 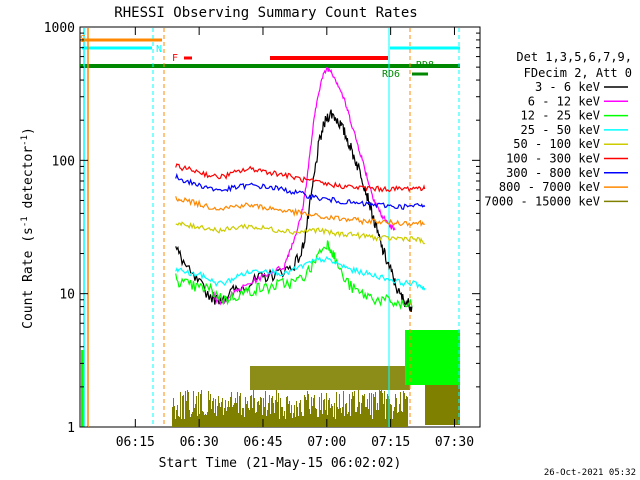 What do you see at coordinates (390, 442) in the screenshot?
I see `x-tick-label: 07:15` at bounding box center [390, 442].